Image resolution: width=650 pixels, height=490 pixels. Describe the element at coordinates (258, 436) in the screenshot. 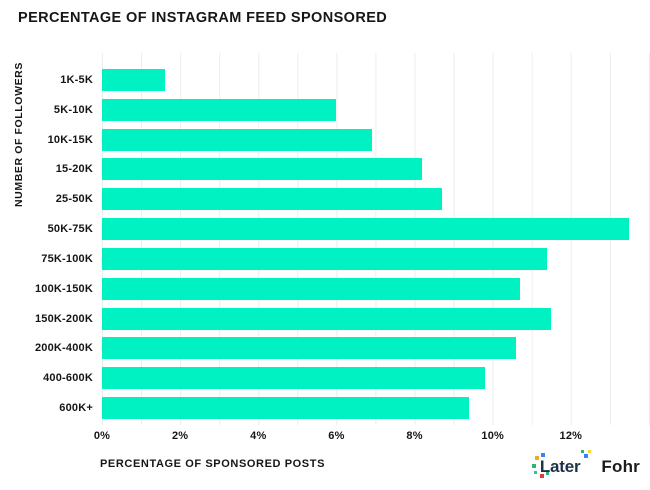

I see `x-tick-label: 4%` at that location.